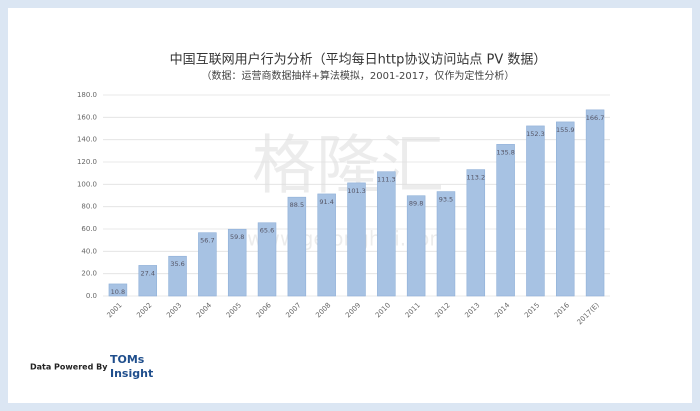  I want to click on x-tick-label: 2002, so click(144, 310).